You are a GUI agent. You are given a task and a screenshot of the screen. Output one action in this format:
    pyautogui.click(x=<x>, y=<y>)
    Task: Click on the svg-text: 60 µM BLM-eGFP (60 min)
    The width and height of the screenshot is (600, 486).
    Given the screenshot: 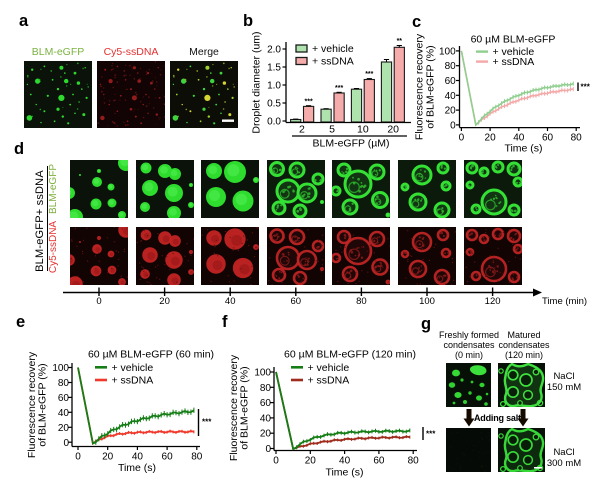 What is the action you would take?
    pyautogui.click(x=151, y=355)
    